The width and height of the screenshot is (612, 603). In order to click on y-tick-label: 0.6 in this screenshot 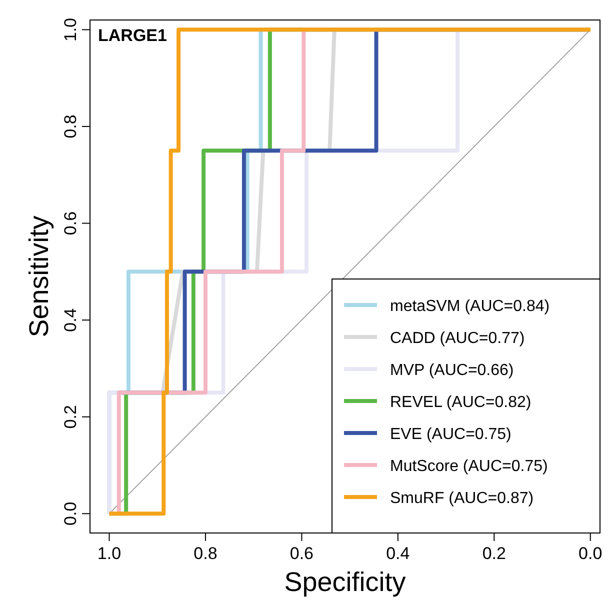, I will do `click(70, 223)`.